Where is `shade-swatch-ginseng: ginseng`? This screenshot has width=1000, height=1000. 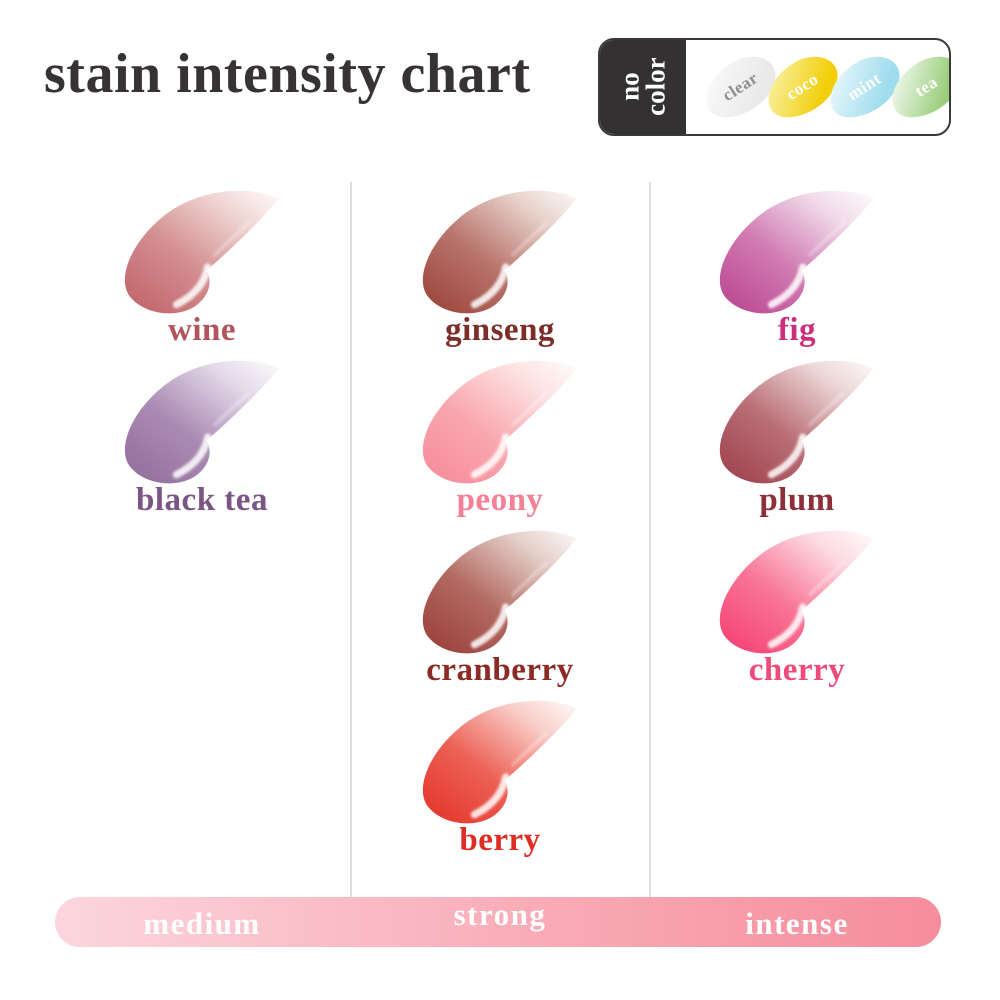 shade-swatch-ginseng: ginseng is located at coordinates (500, 273).